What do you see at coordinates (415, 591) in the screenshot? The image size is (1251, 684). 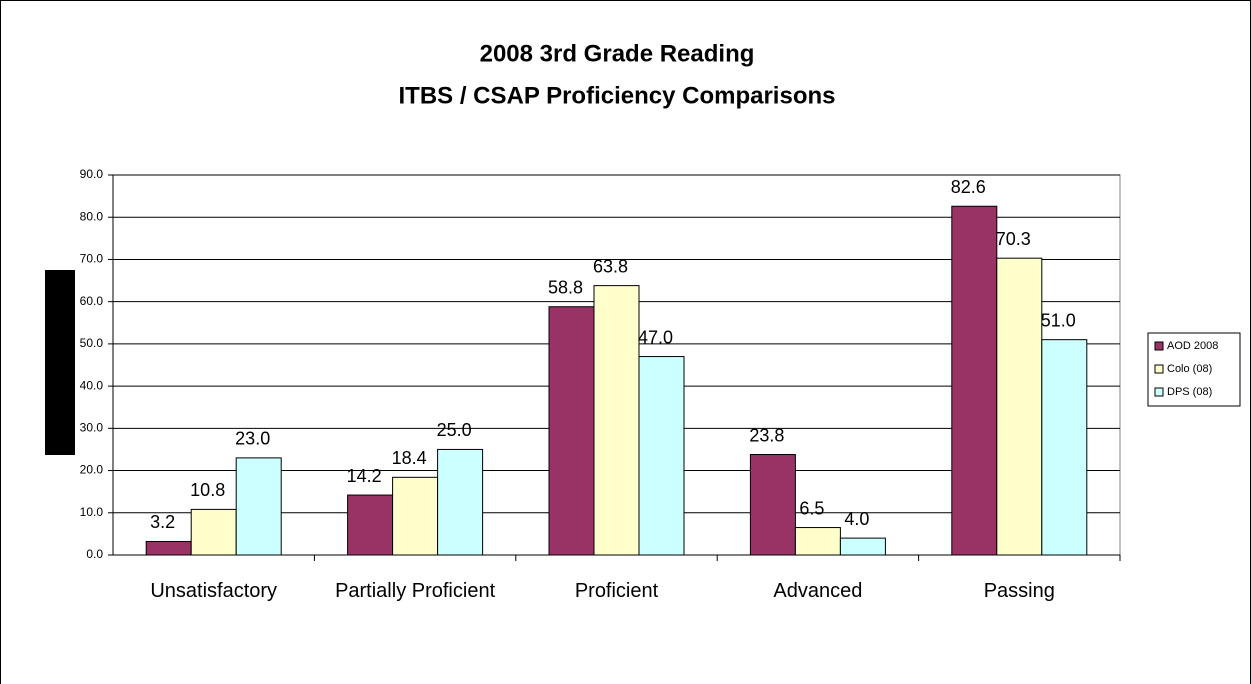 I see `x-tick-label: Partially Proficient` at bounding box center [415, 591].